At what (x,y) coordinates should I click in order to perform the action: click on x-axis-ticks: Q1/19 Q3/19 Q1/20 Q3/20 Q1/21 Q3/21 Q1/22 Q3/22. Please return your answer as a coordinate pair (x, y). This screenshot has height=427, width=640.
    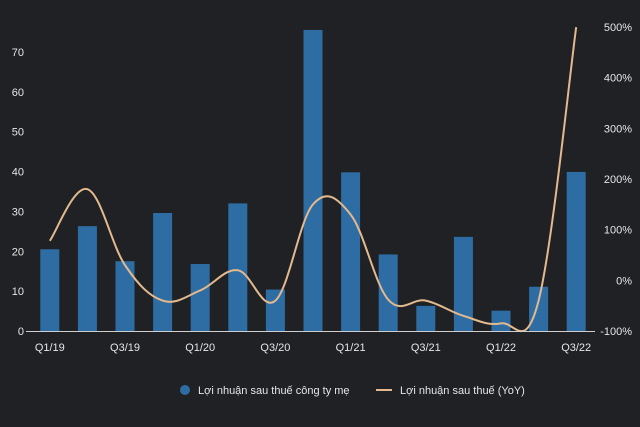
    Looking at the image, I should click on (313, 348).